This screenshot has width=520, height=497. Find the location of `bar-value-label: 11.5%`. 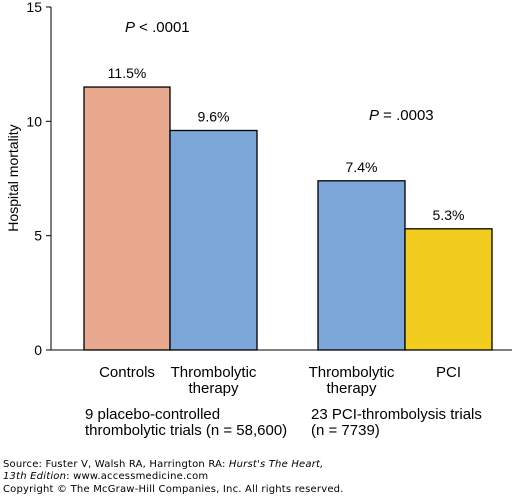

bar-value-label: 11.5% is located at coordinates (127, 73).